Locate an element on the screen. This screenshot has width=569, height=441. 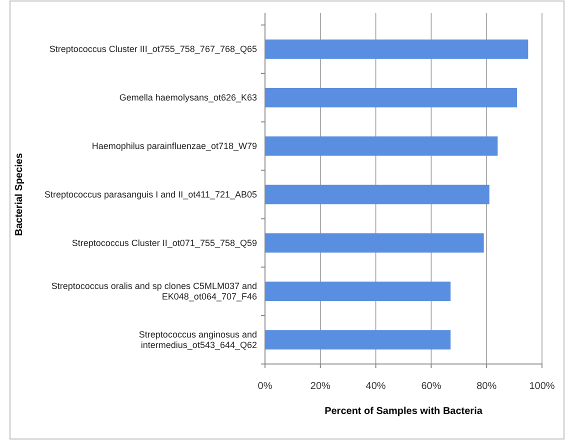
x-tick-label: 100% is located at coordinates (542, 386).